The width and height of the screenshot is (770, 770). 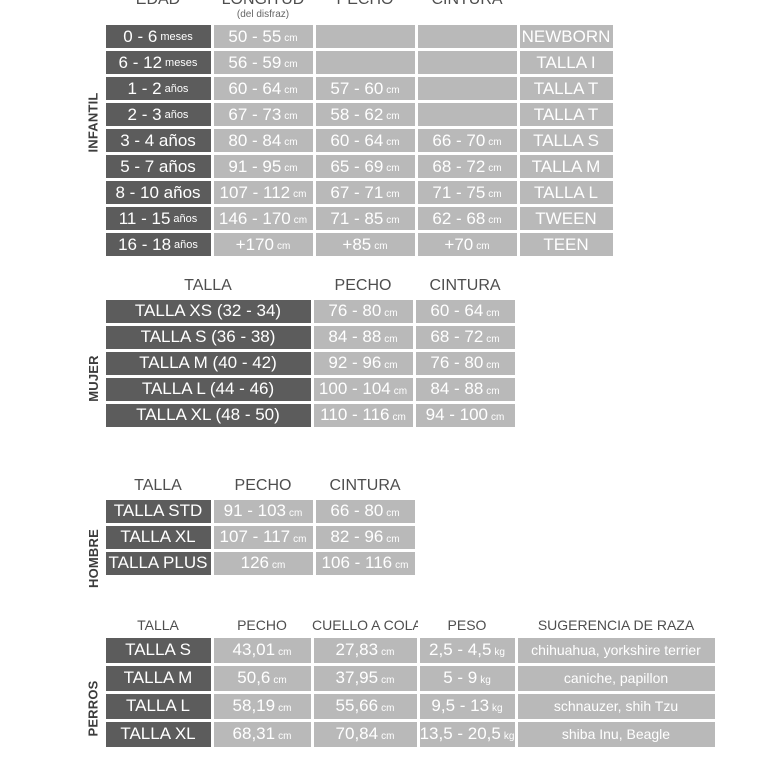 I want to click on measurement-cell: 92 - 96 cm, so click(x=363, y=363).